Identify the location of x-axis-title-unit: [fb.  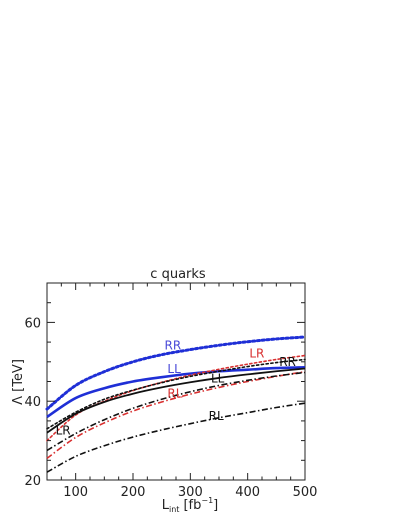
(192, 505).